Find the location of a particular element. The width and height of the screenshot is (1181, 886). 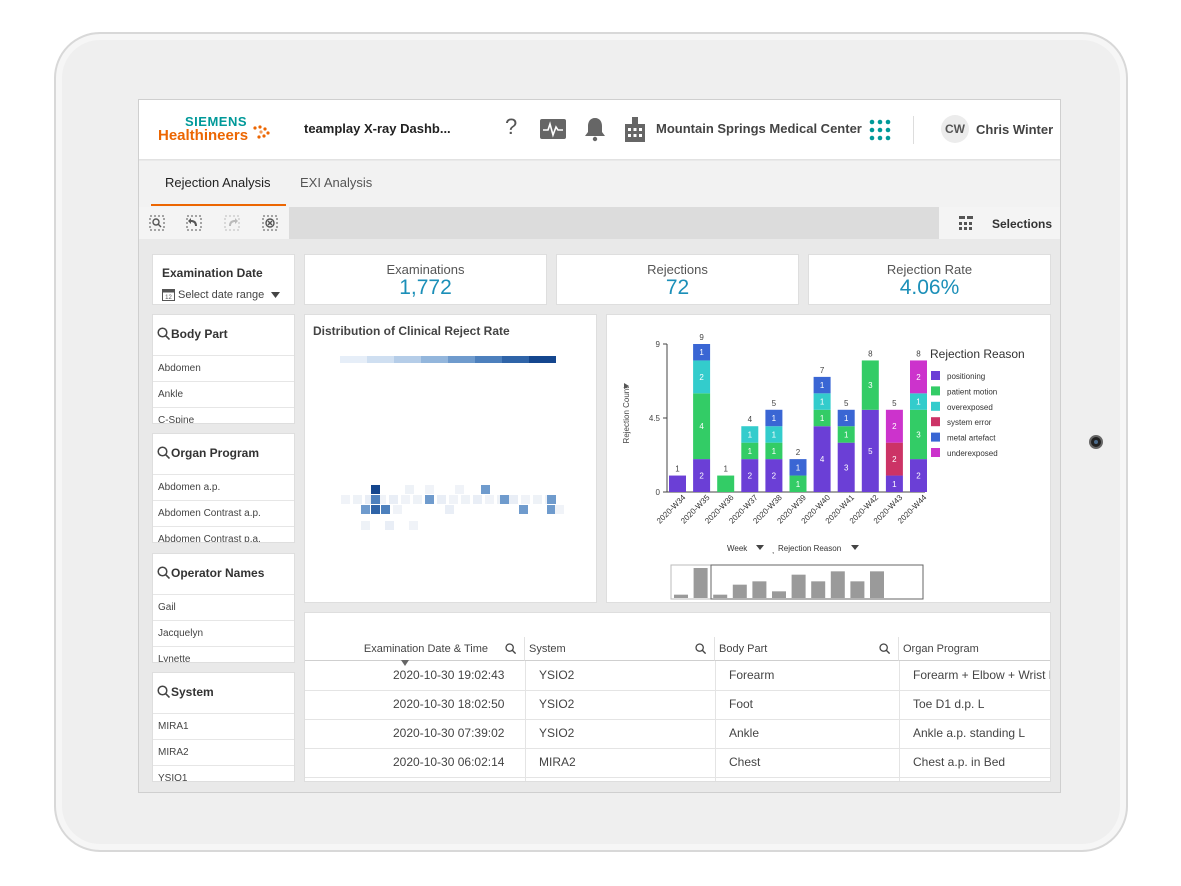

legend-label: positioning is located at coordinates (966, 376).